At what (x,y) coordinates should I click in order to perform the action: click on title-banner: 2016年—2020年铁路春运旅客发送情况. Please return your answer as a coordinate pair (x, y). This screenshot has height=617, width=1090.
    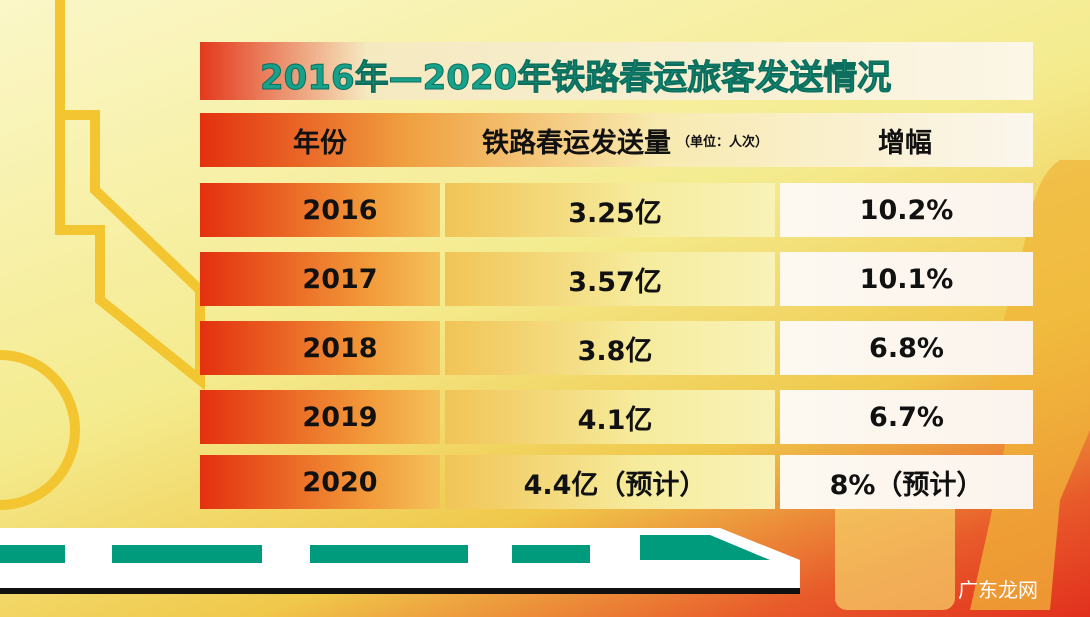
    Looking at the image, I should click on (616, 71).